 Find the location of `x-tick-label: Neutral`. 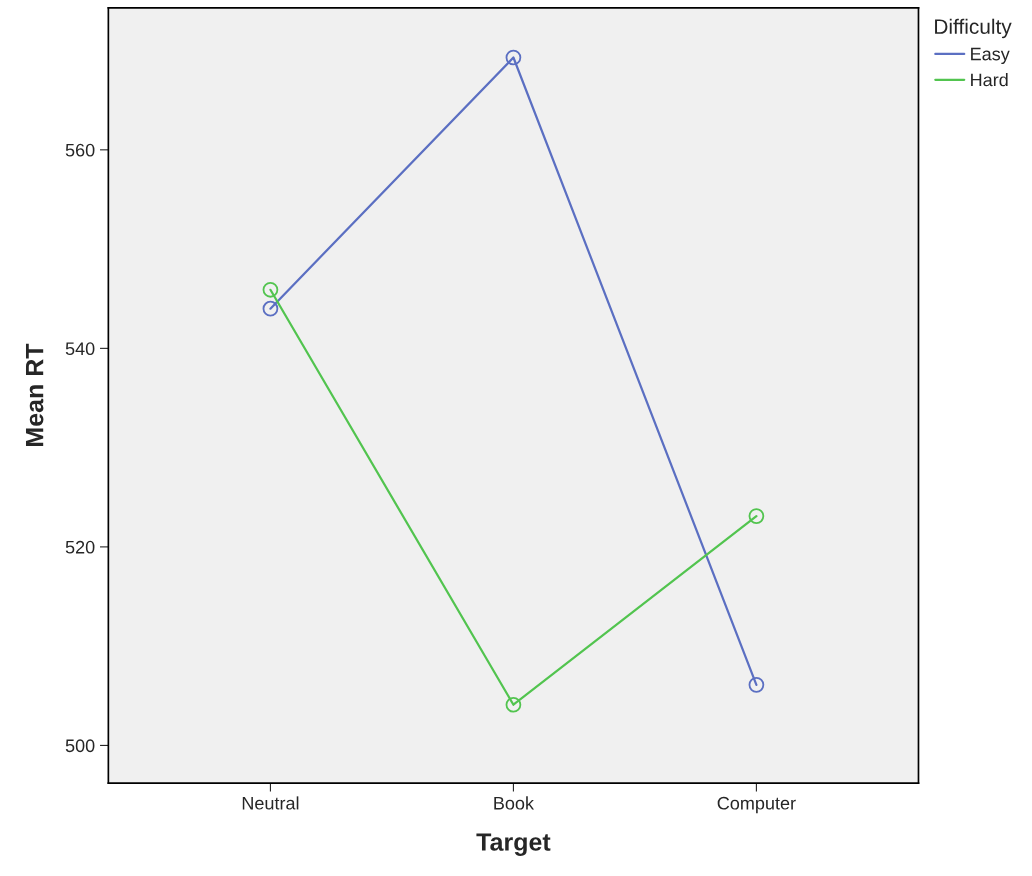

x-tick-label: Neutral is located at coordinates (270, 803).